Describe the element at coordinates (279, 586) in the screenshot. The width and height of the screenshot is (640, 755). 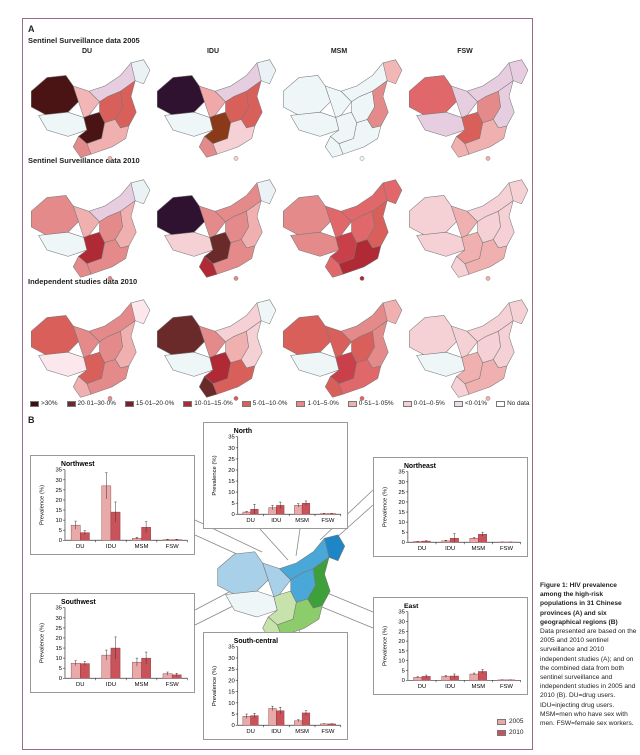
I see `regions-map` at that location.